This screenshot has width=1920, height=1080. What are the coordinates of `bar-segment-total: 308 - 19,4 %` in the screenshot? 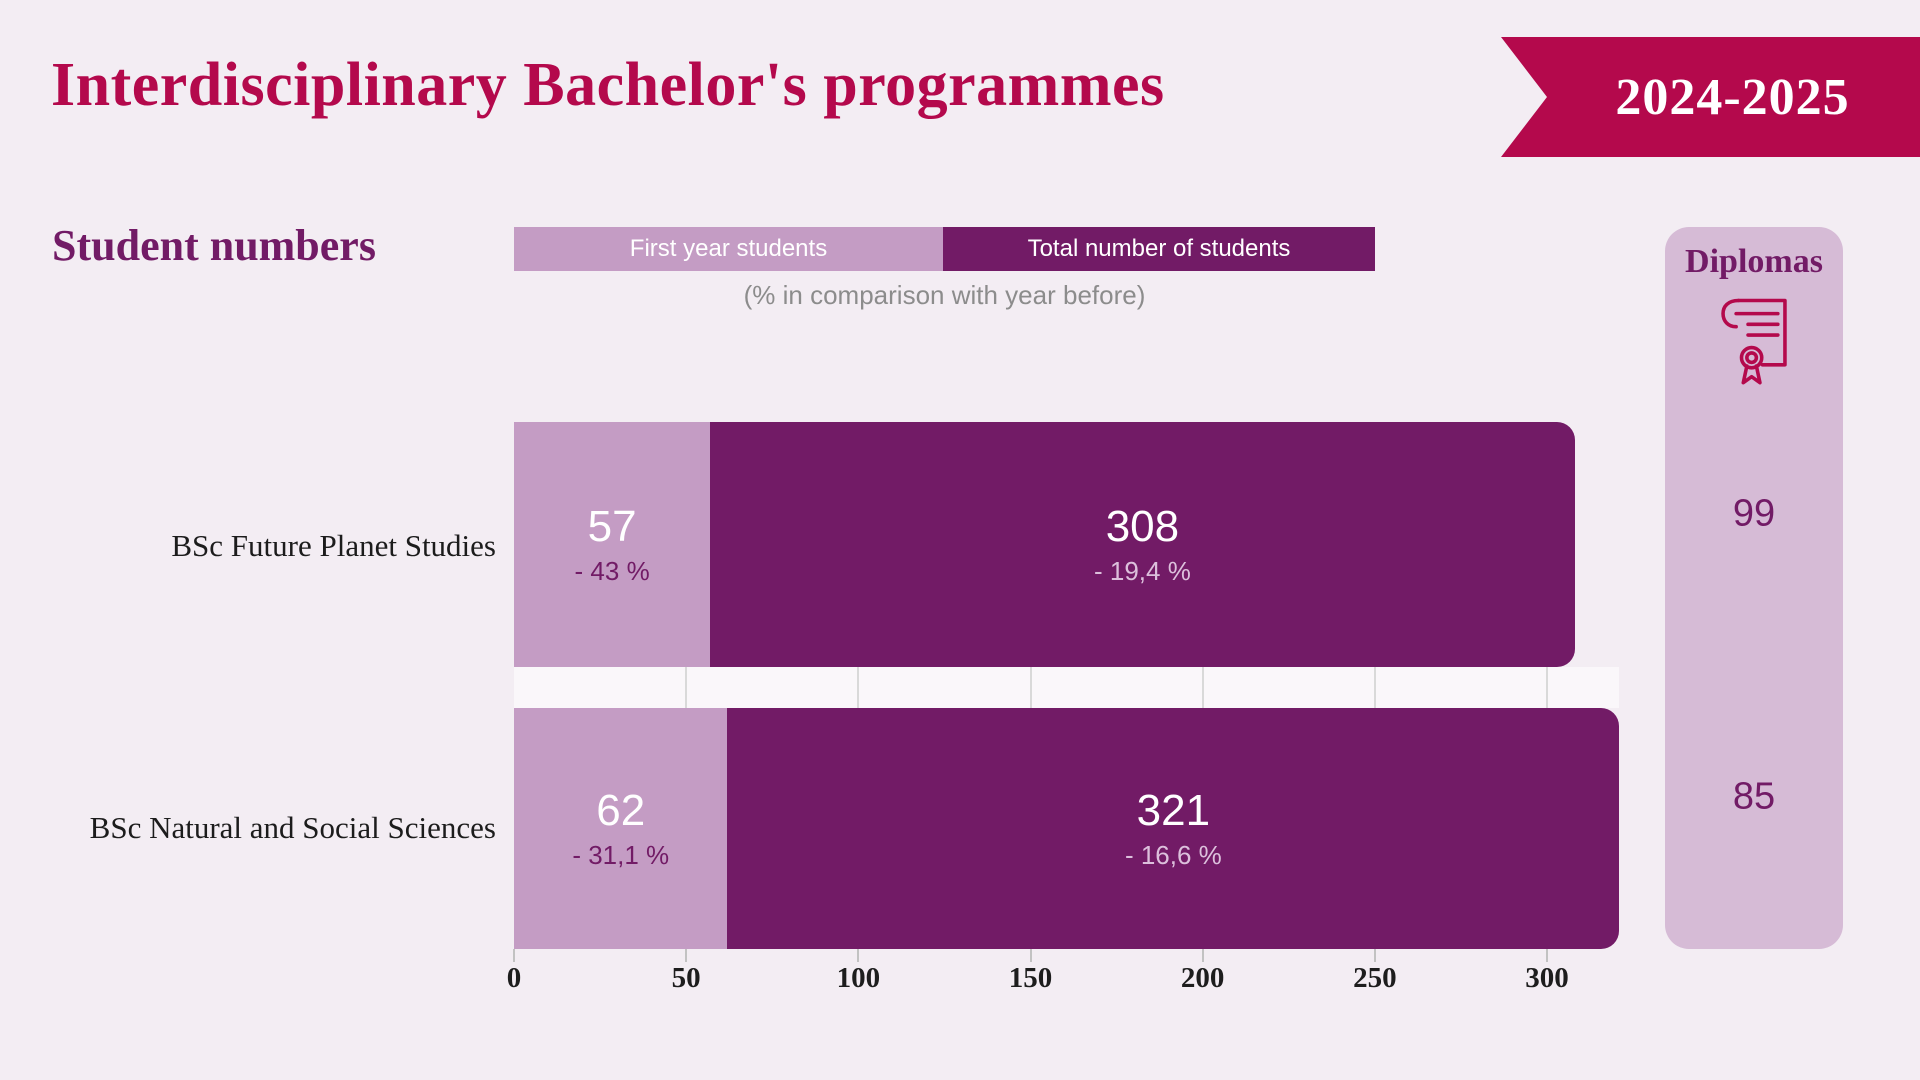 It's located at (1142, 544).